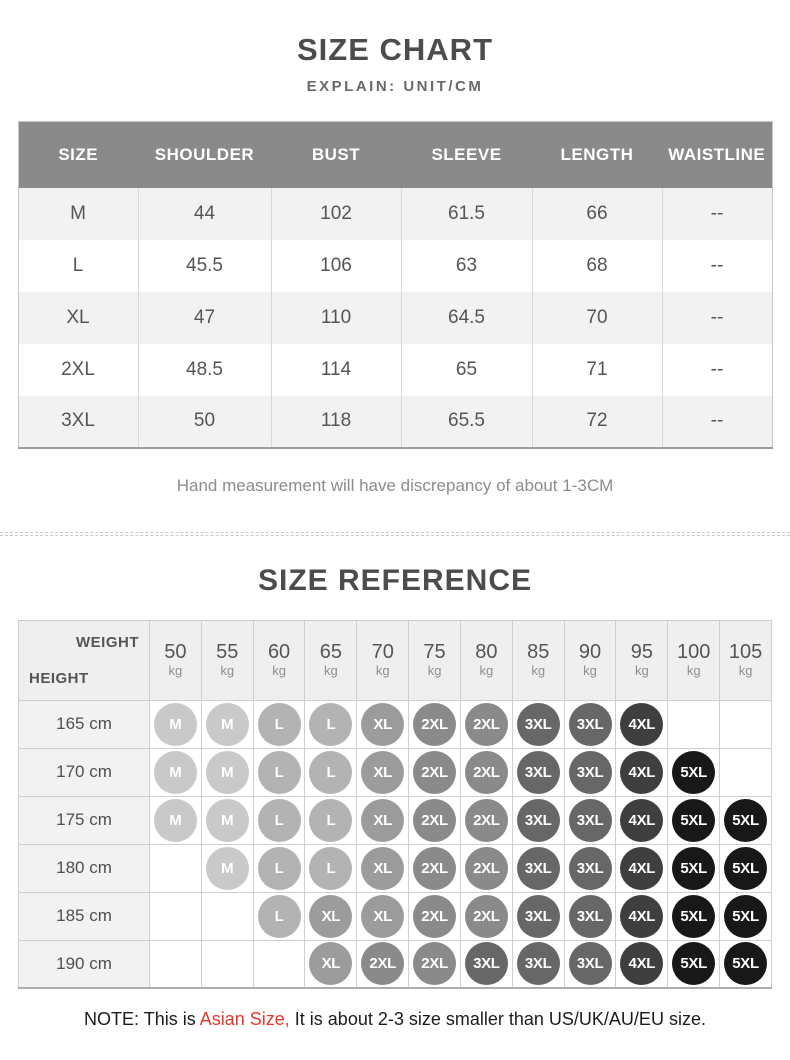 The width and height of the screenshot is (790, 1060). Describe the element at coordinates (335, 317) in the screenshot. I see `measurement-cell: 110` at that location.